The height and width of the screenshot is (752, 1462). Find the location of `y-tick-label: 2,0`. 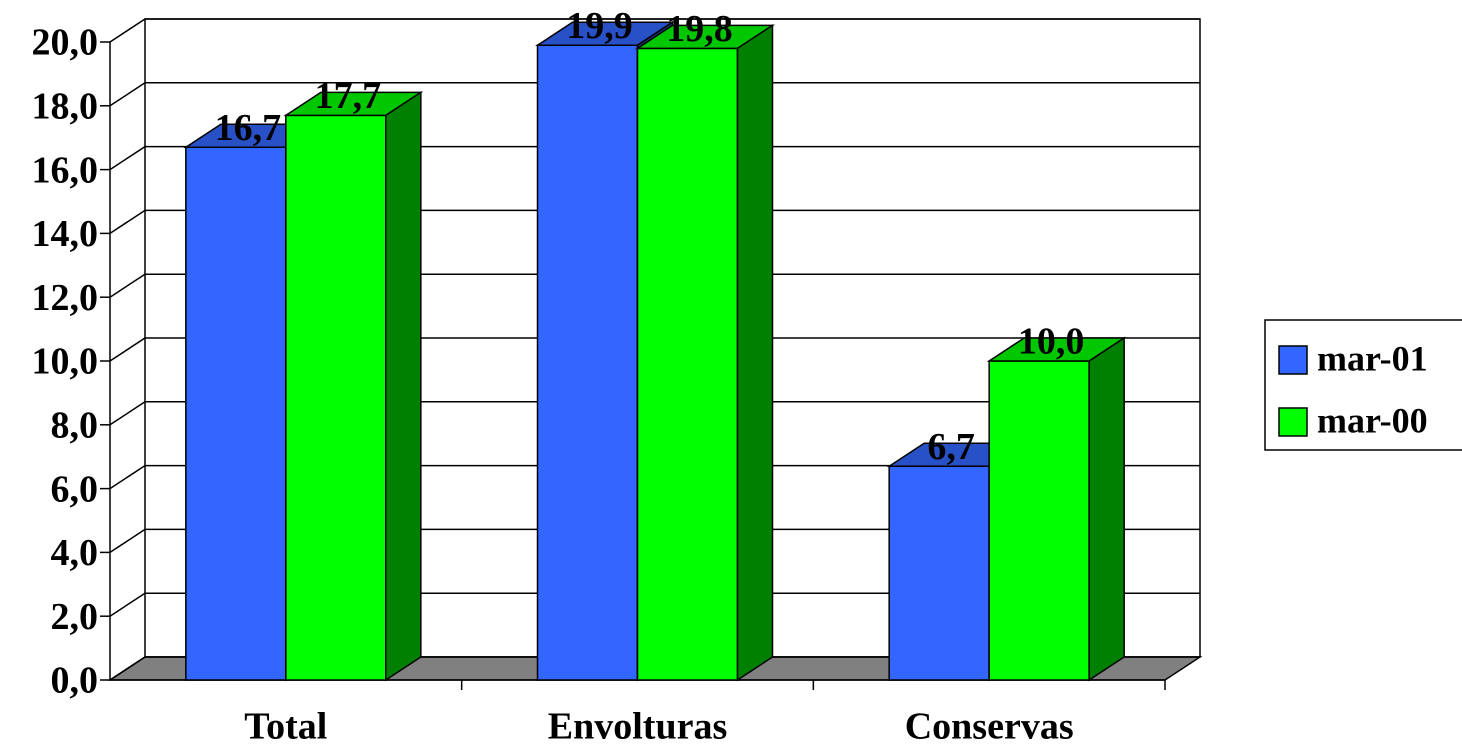

y-tick-label: 2,0 is located at coordinates (75, 617).